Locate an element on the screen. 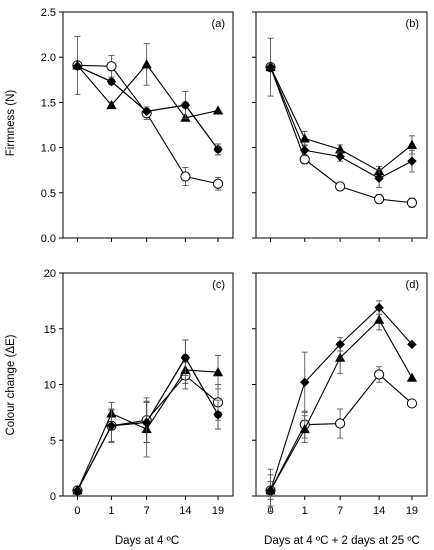 The image size is (434, 550). y-tick-label: 10 is located at coordinates (50, 386).